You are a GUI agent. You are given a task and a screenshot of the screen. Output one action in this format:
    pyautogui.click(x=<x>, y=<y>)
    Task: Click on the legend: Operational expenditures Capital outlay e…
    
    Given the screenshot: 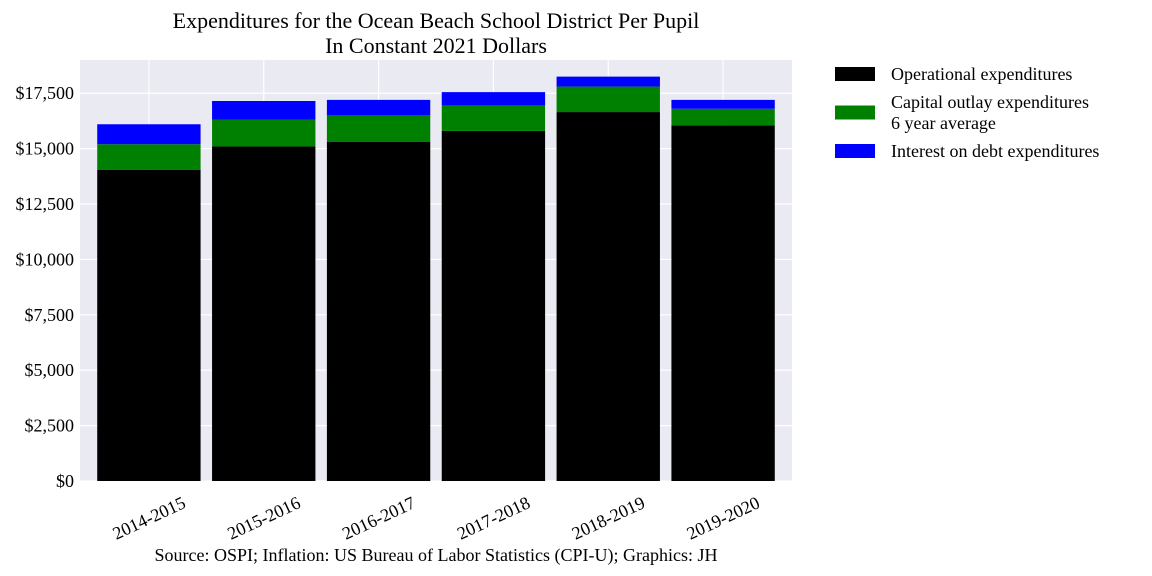 What is the action you would take?
    pyautogui.click(x=967, y=112)
    